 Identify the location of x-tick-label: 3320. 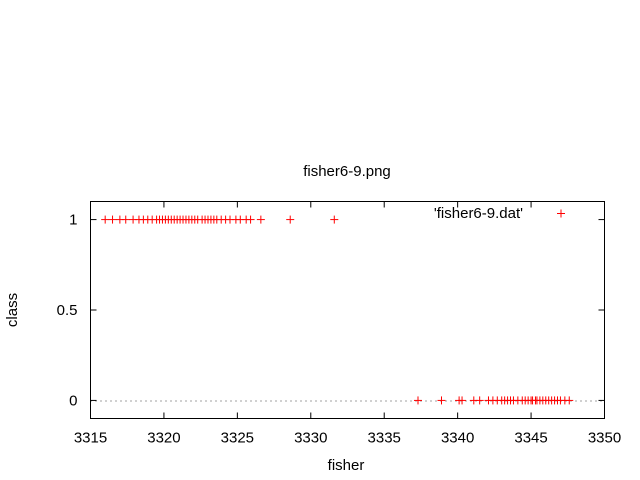
(163, 438).